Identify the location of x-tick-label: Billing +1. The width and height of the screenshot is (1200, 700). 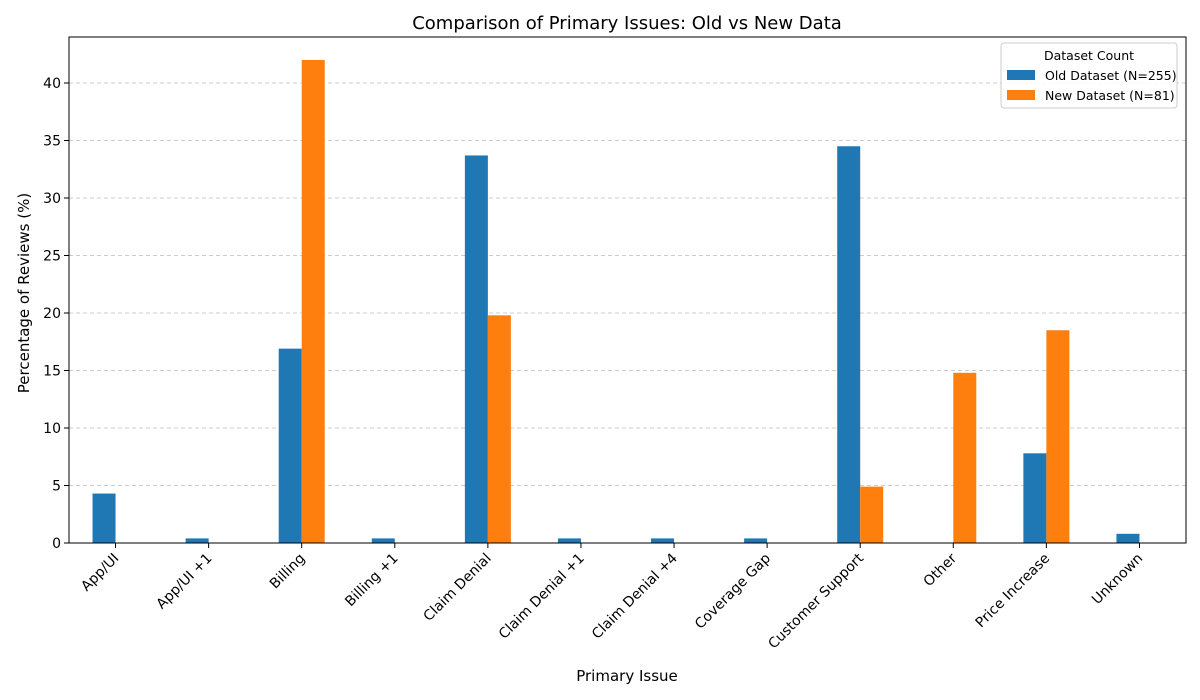
(371, 580).